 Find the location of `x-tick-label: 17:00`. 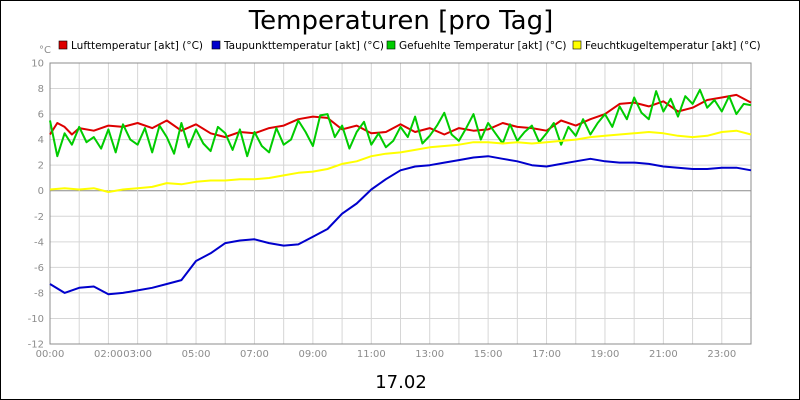

x-tick-label: 17:00 is located at coordinates (546, 354).